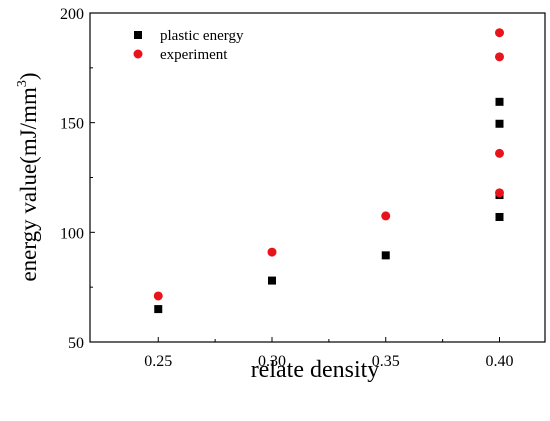 Image resolution: width=550 pixels, height=421 pixels. I want to click on legend-label-experiment: experiment, so click(194, 55).